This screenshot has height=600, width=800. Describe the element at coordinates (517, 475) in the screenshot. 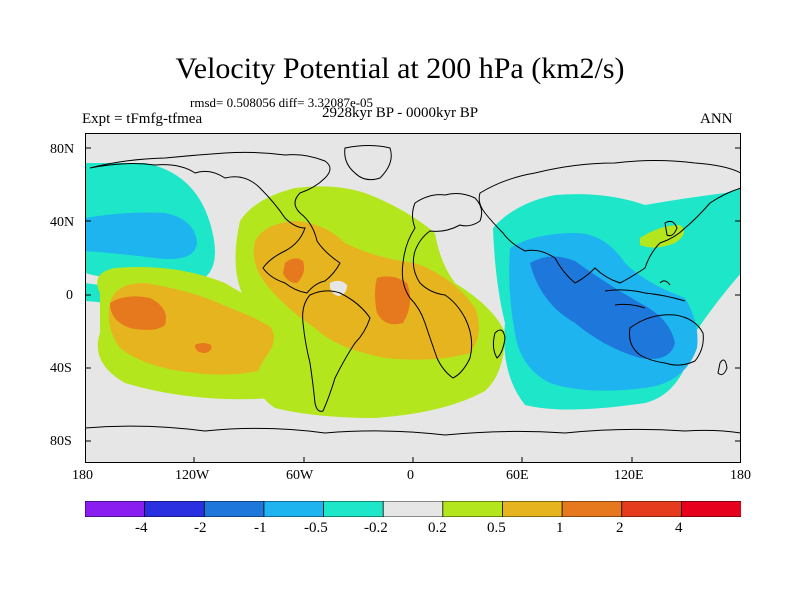

I see `lon-label-60e: 60E` at that location.